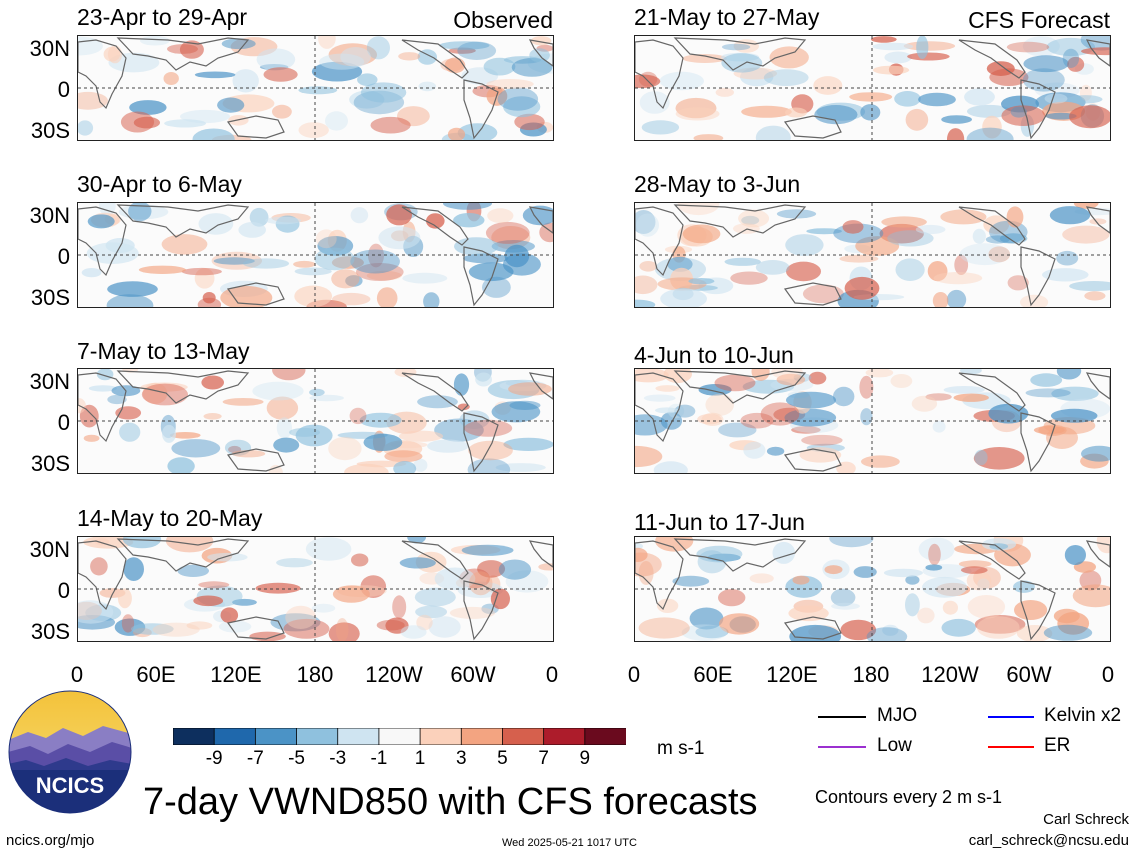 Image resolution: width=1135 pixels, height=856 pixels. I want to click on lon-label: 60E, so click(156, 674).